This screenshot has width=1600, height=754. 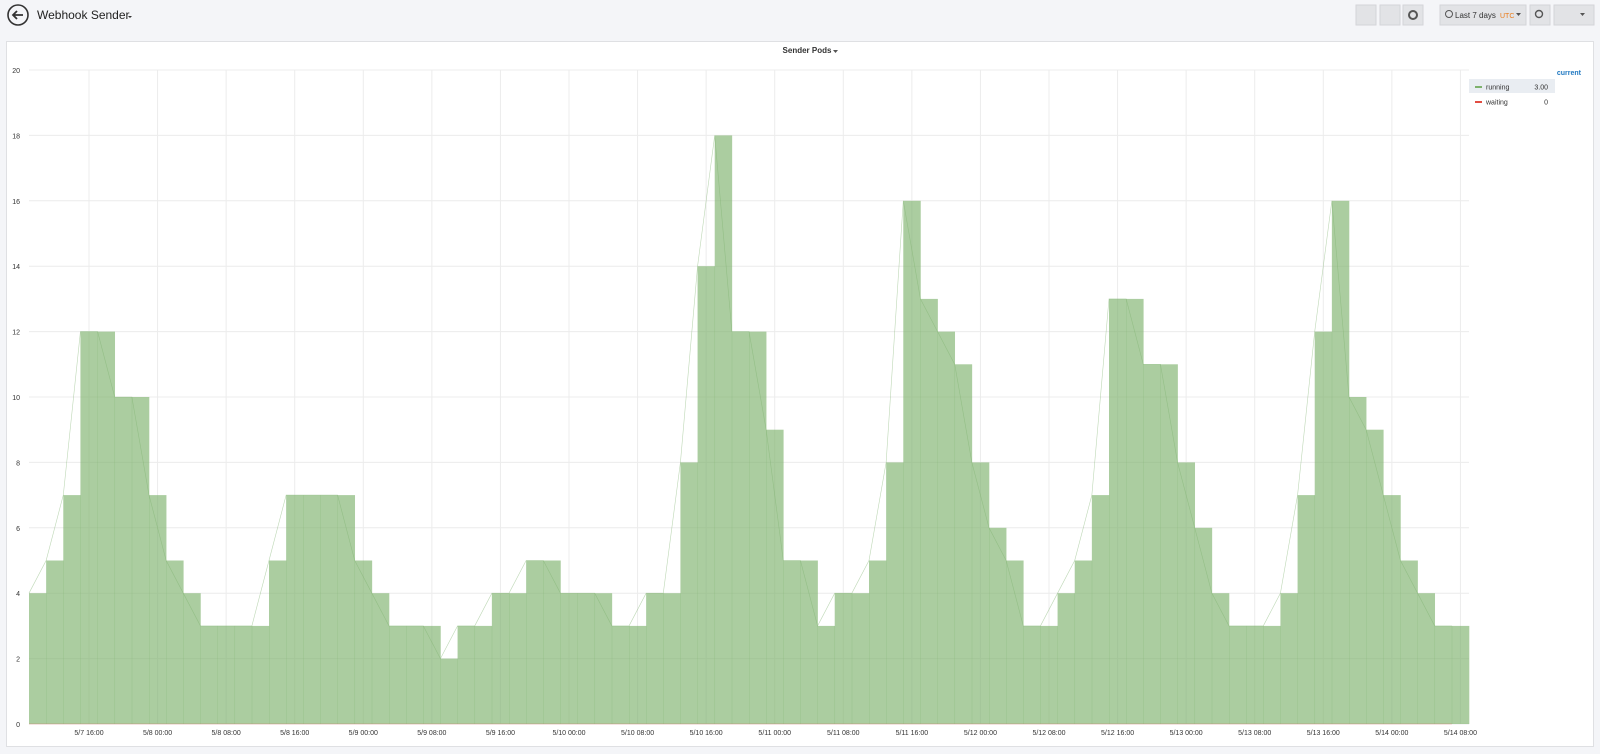 I want to click on x-tick-label: 5/9 00:00, so click(x=363, y=733).